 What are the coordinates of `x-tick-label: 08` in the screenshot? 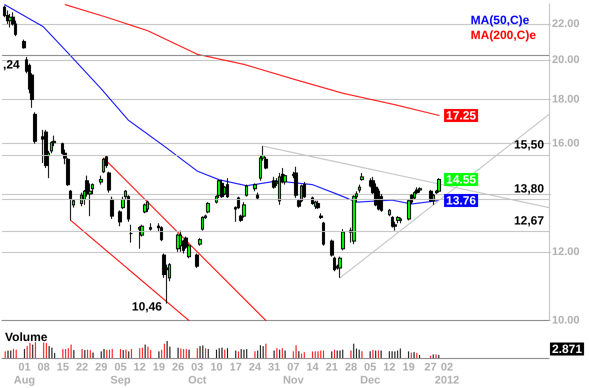 It's located at (44, 368).